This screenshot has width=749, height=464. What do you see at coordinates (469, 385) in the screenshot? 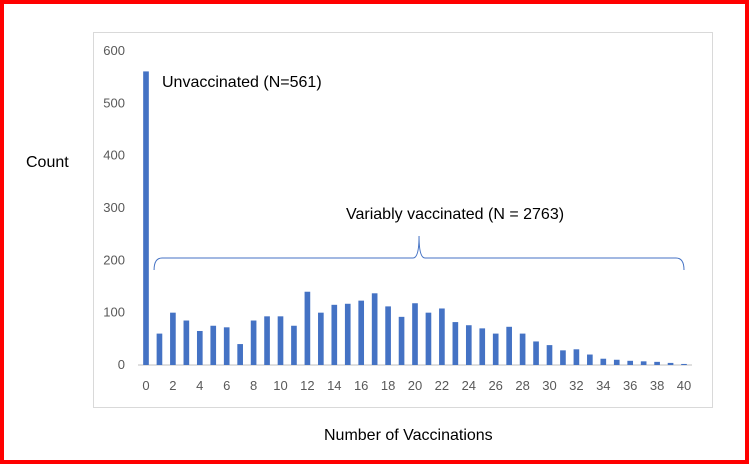
I see `x-tick-label: 24` at bounding box center [469, 385].